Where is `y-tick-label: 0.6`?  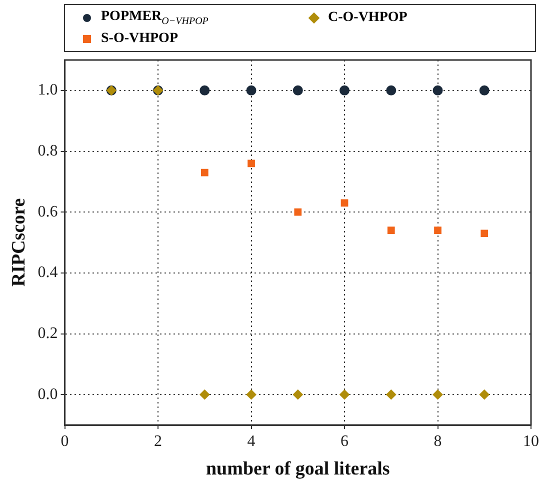 y-tick-label: 0.6 is located at coordinates (48, 211).